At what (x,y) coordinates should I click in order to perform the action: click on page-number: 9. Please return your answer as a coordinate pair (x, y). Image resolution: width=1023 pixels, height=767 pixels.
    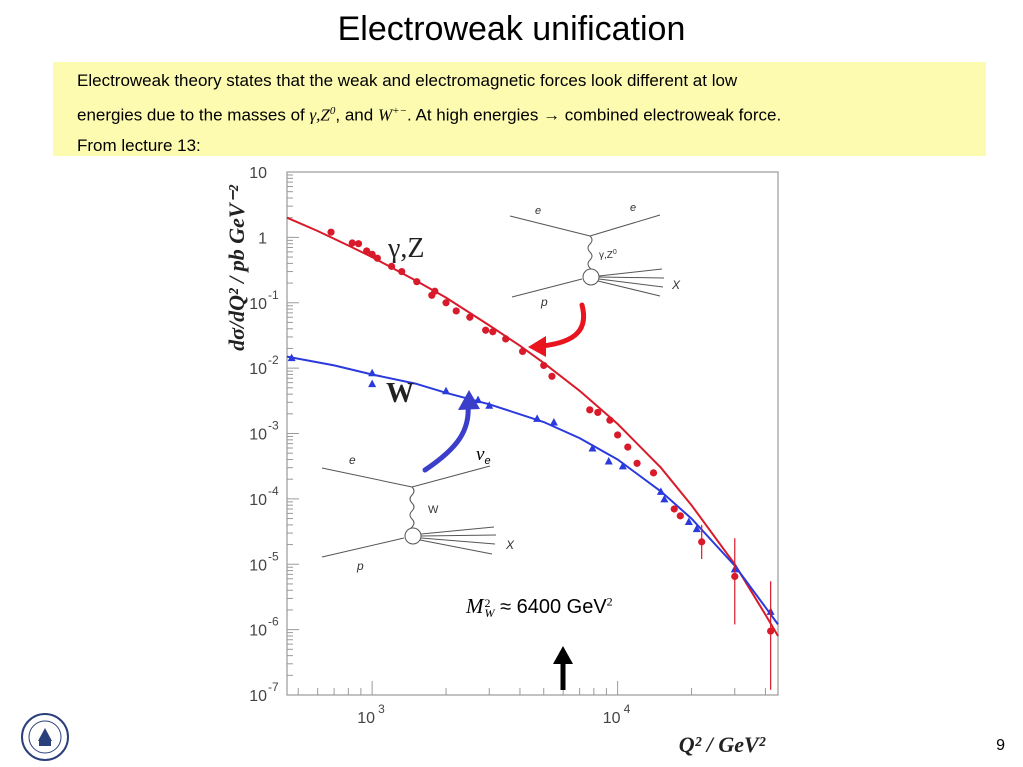
    Looking at the image, I should click on (1000, 745).